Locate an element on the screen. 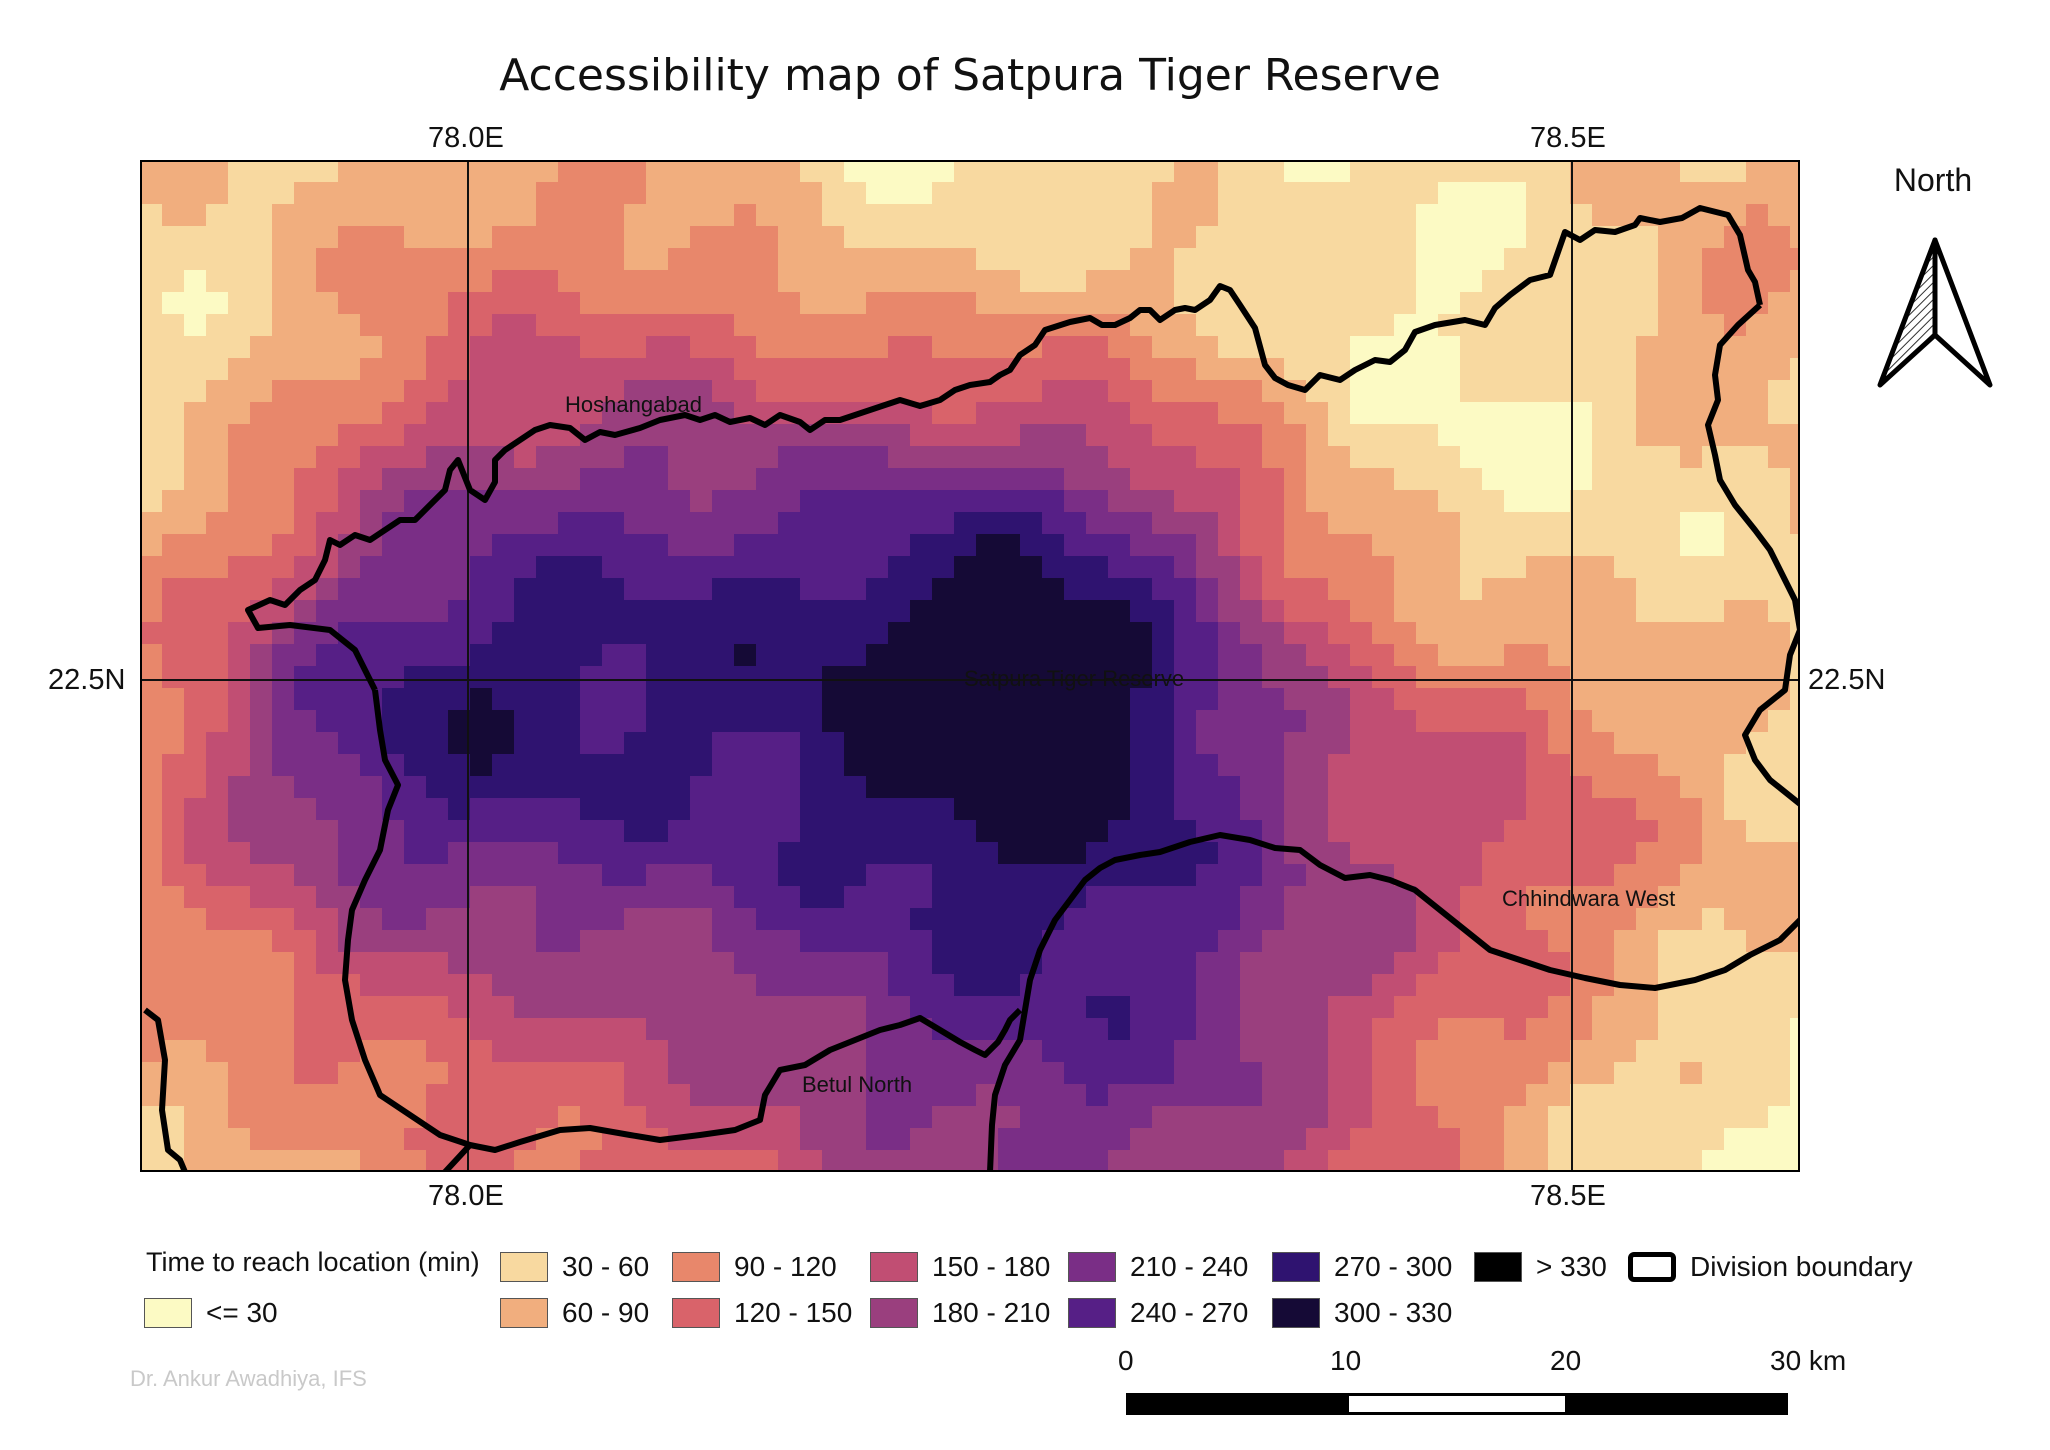  legend-item-30-60: 30 - 60 is located at coordinates (574, 1267).